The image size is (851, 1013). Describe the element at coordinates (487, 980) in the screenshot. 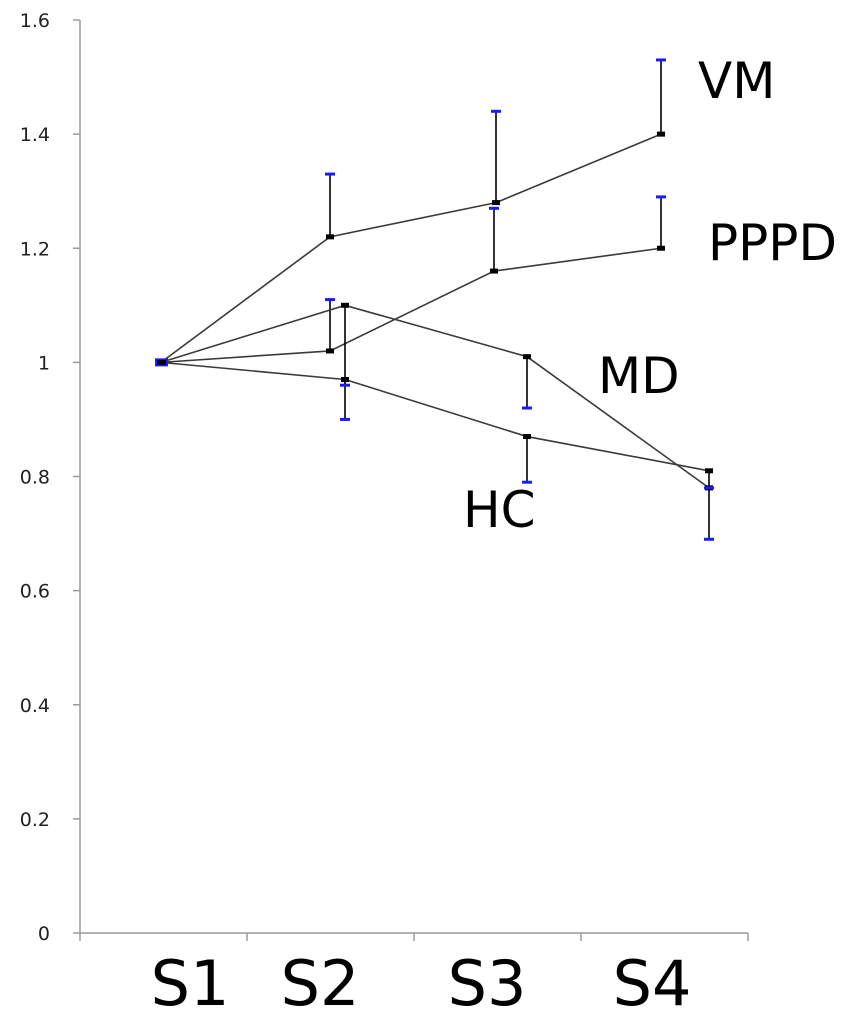

I see `x-tick-label: S3` at that location.